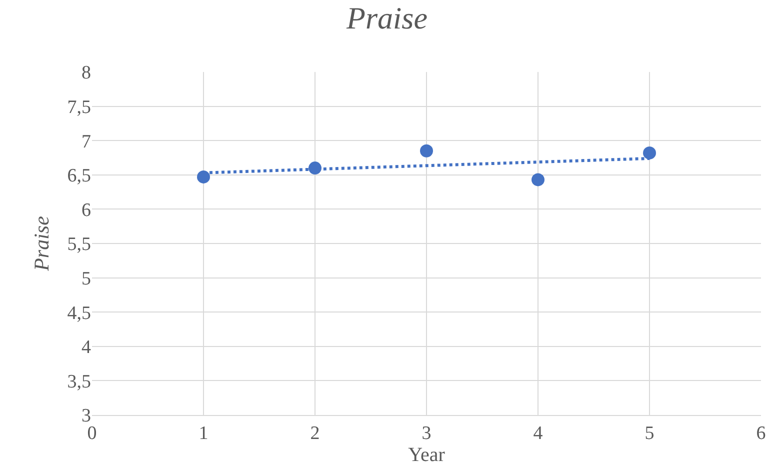 This screenshot has width=774, height=468. Describe the element at coordinates (538, 433) in the screenshot. I see `x-tick-label: 4` at that location.